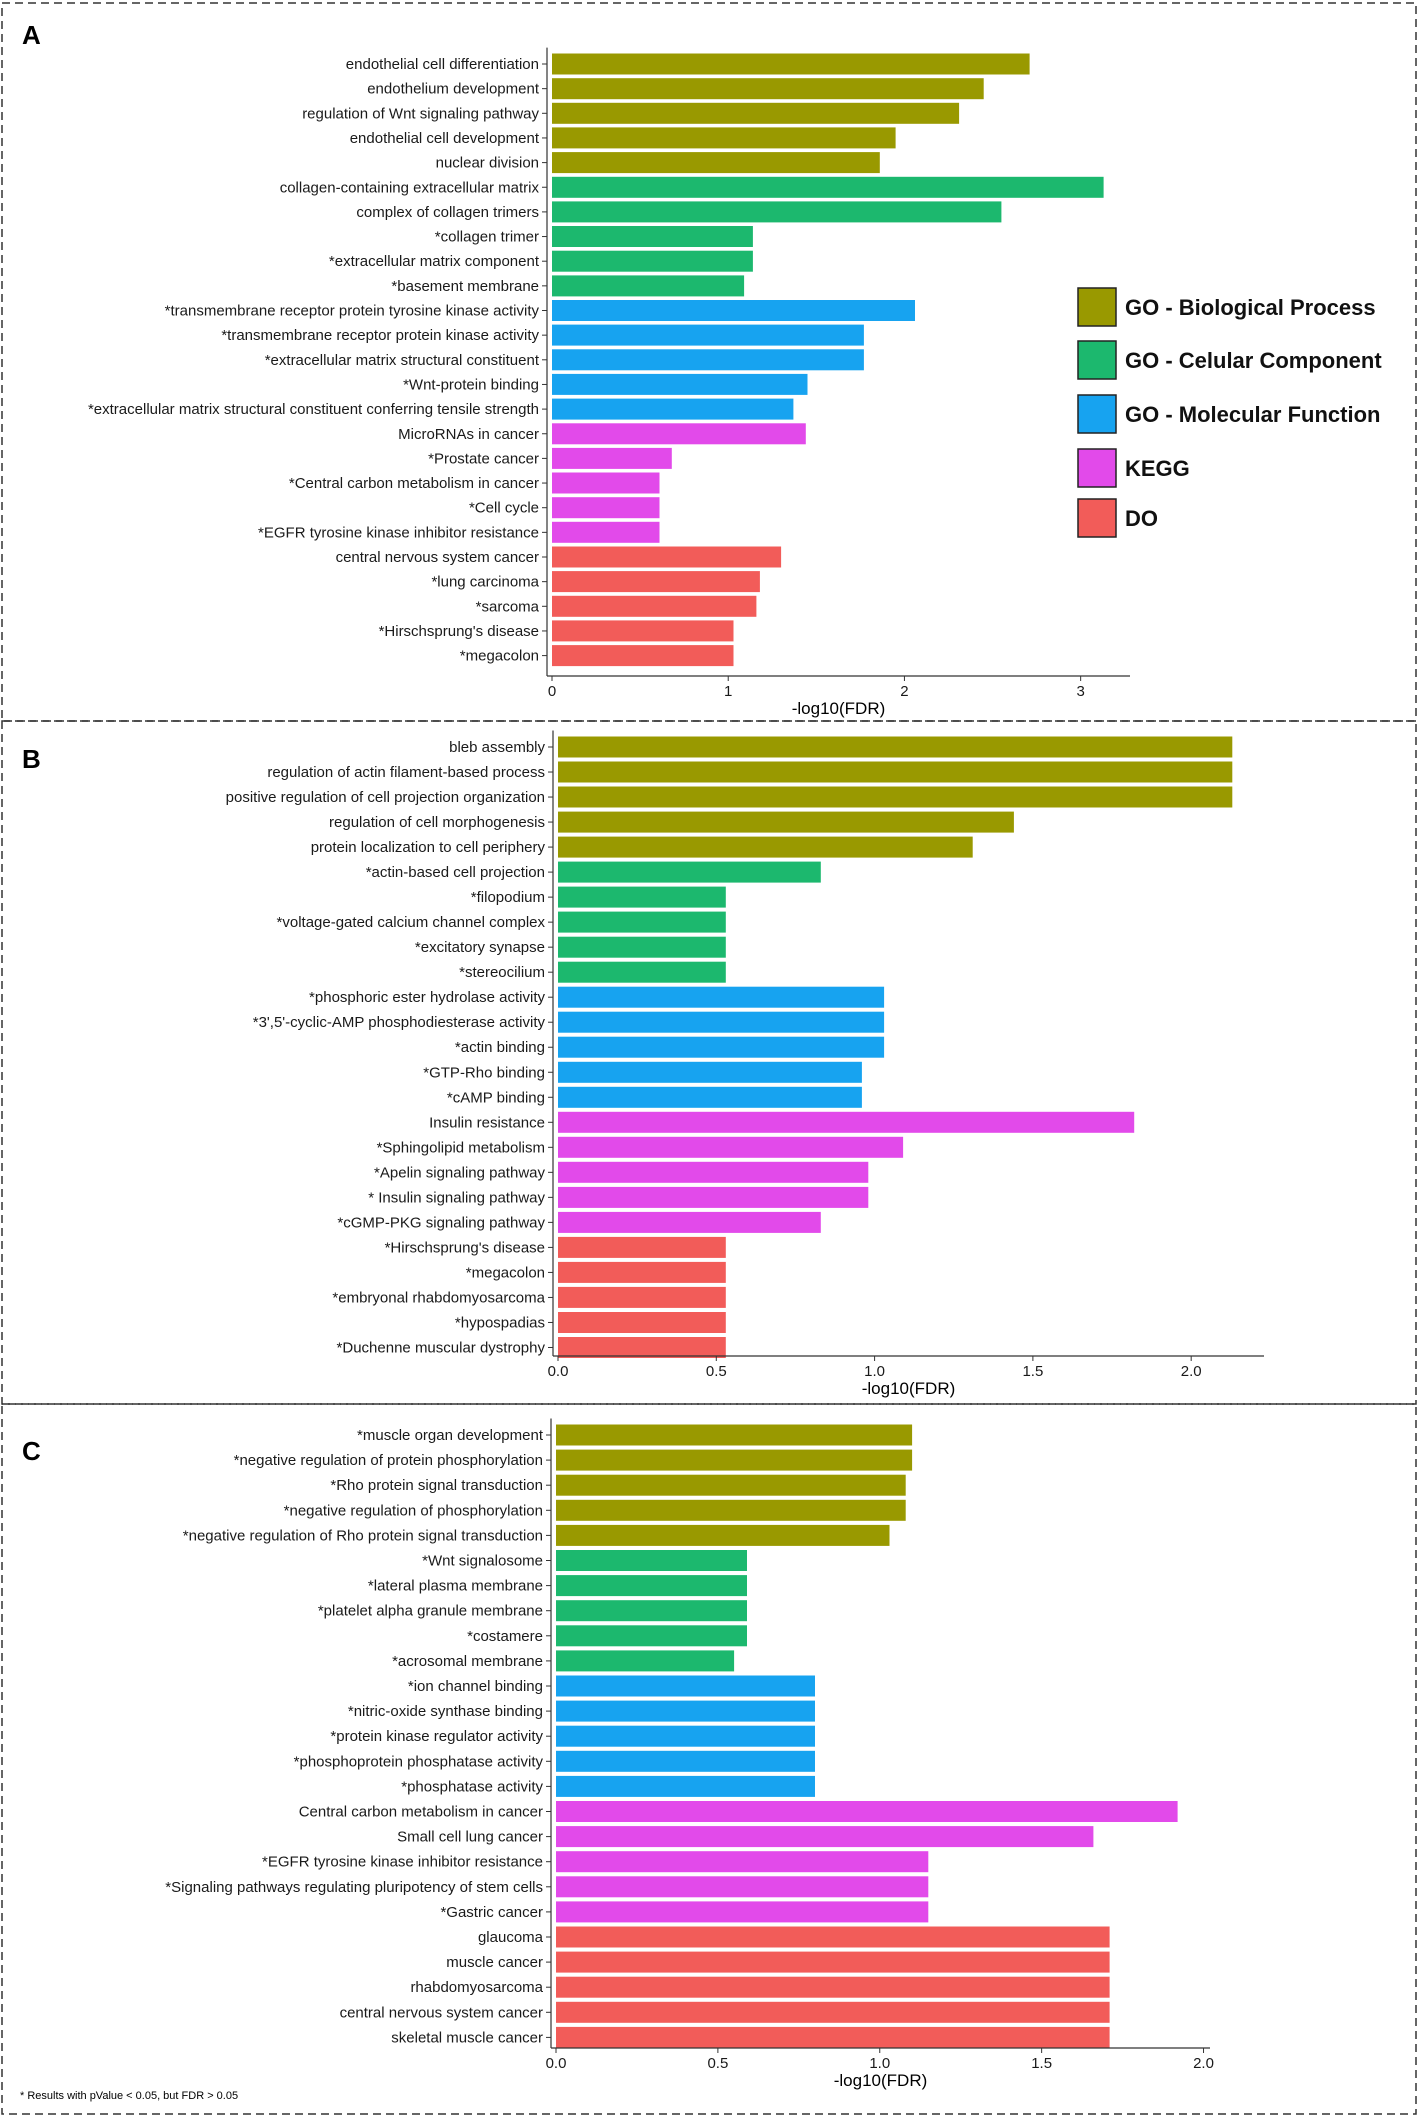 The image size is (1419, 2117). I want to click on legend-label: GO - Biological Process, so click(1250, 307).